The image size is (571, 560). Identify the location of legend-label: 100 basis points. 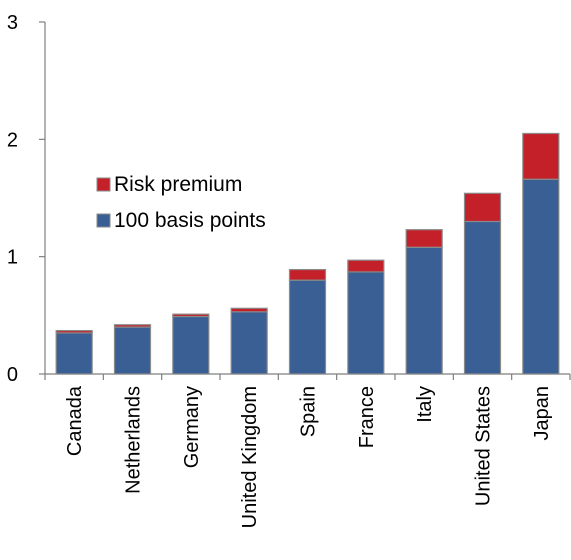
(190, 220).